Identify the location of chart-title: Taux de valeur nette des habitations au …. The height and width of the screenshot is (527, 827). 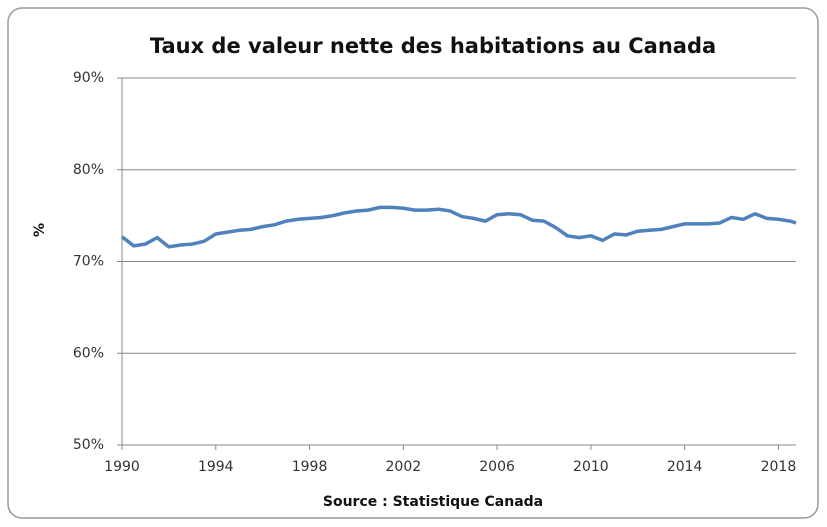
(433, 46).